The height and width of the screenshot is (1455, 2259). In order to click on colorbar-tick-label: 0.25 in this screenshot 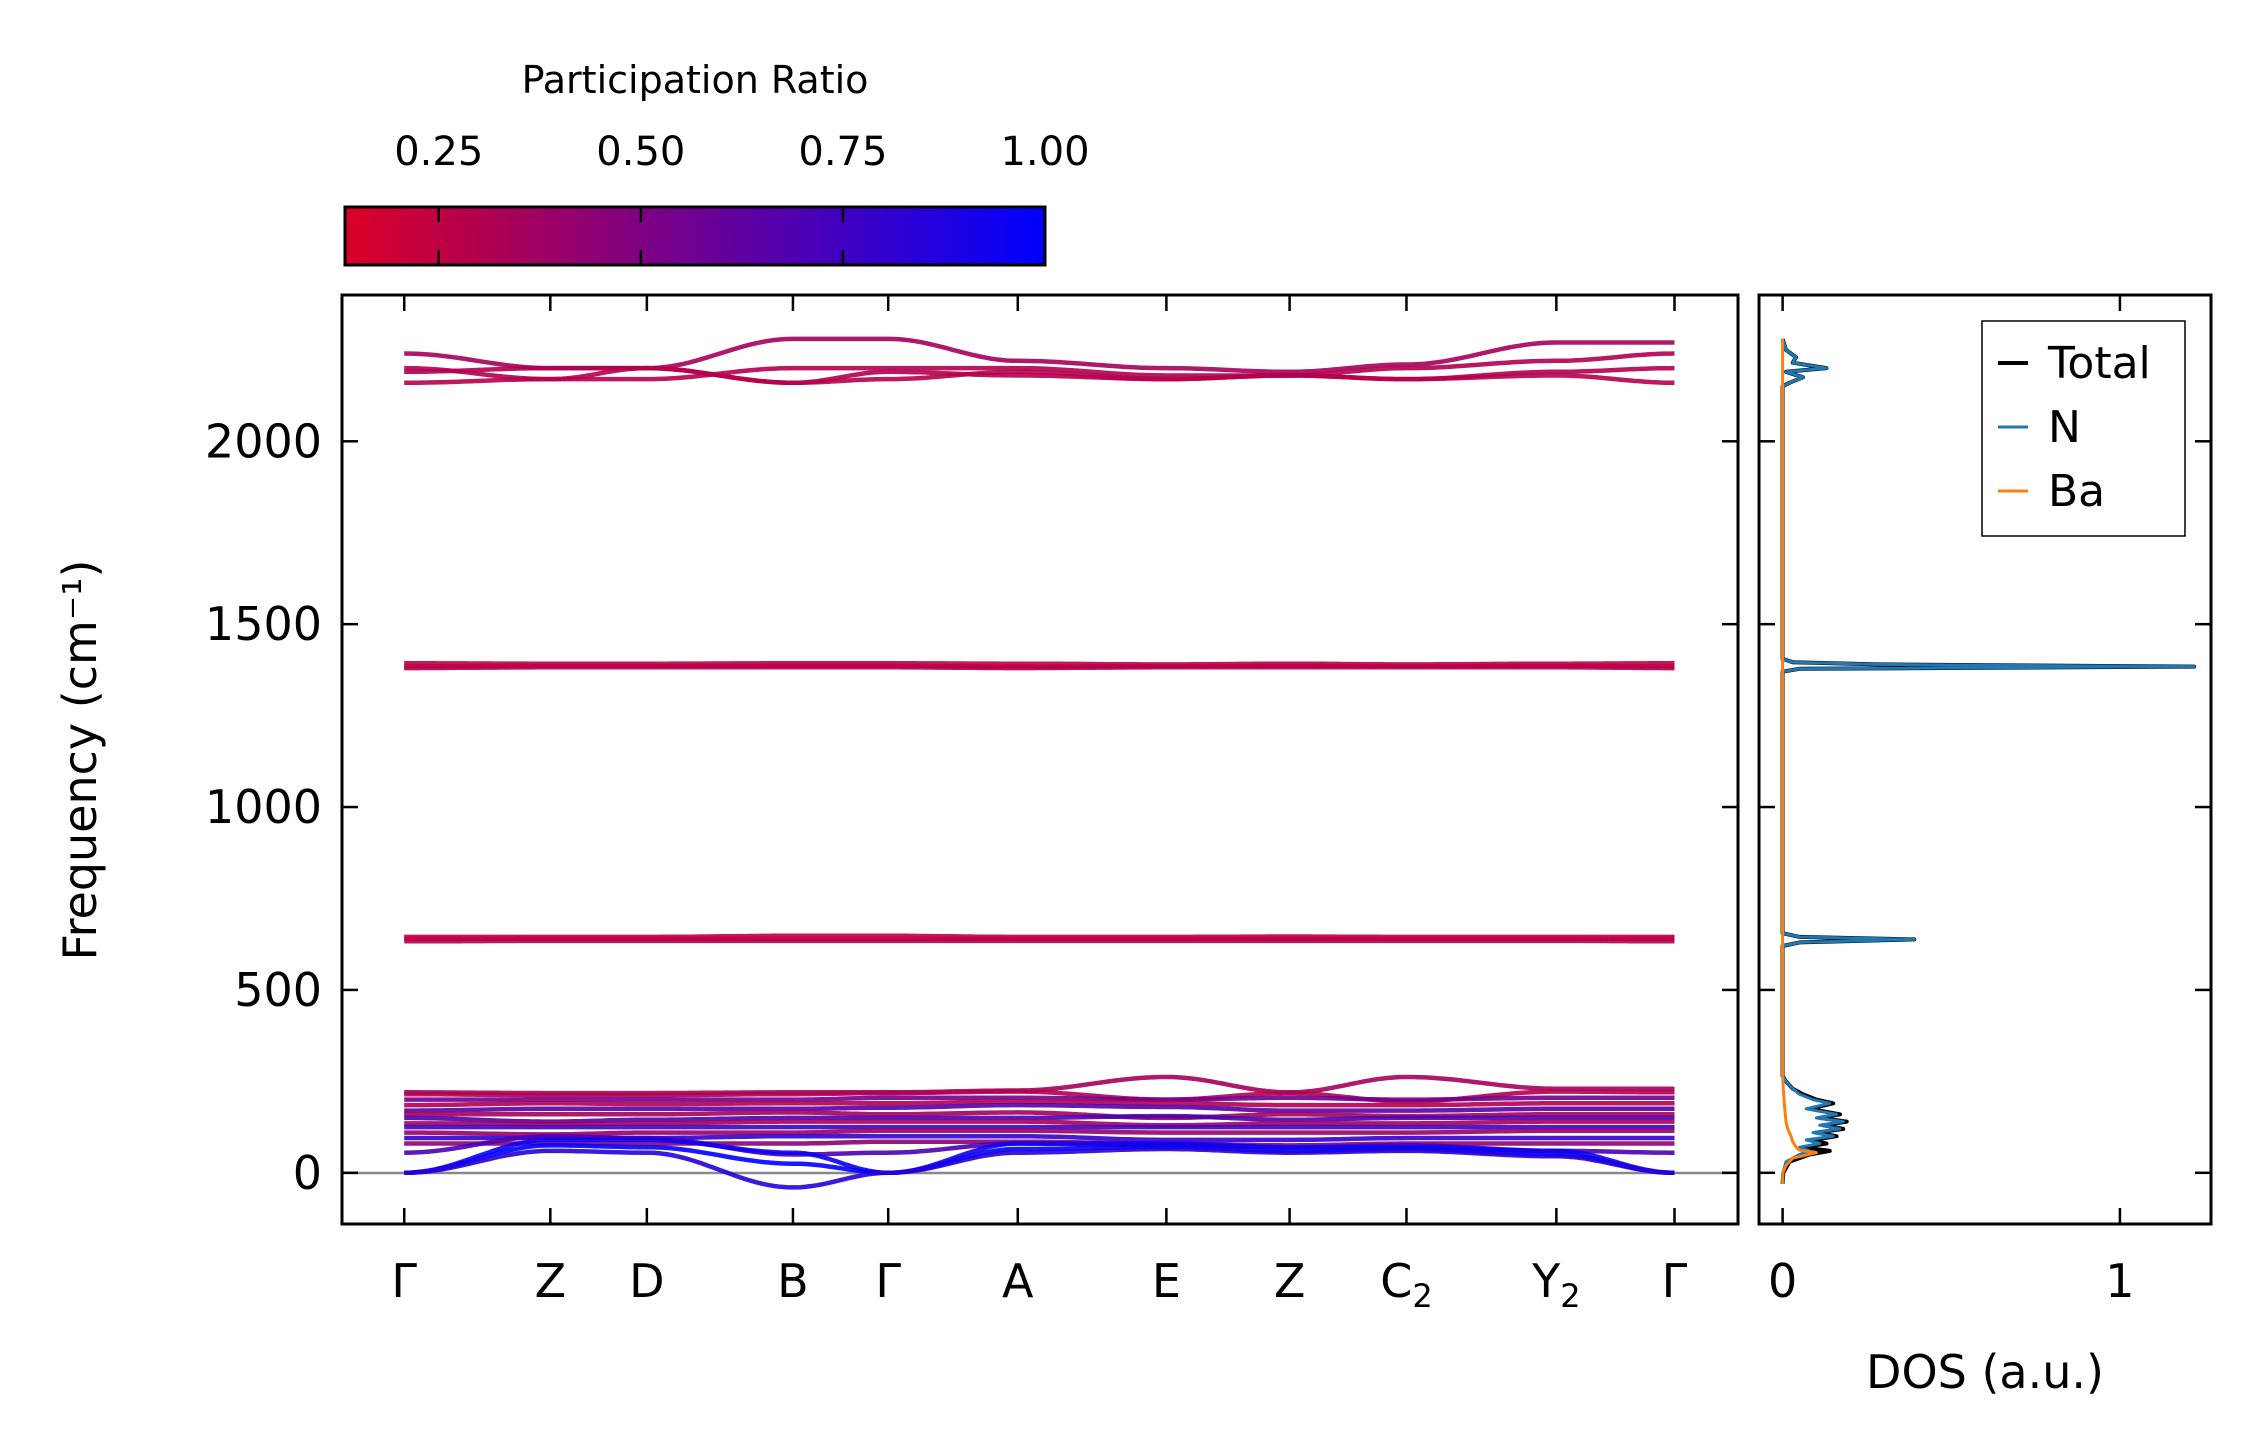, I will do `click(438, 152)`.